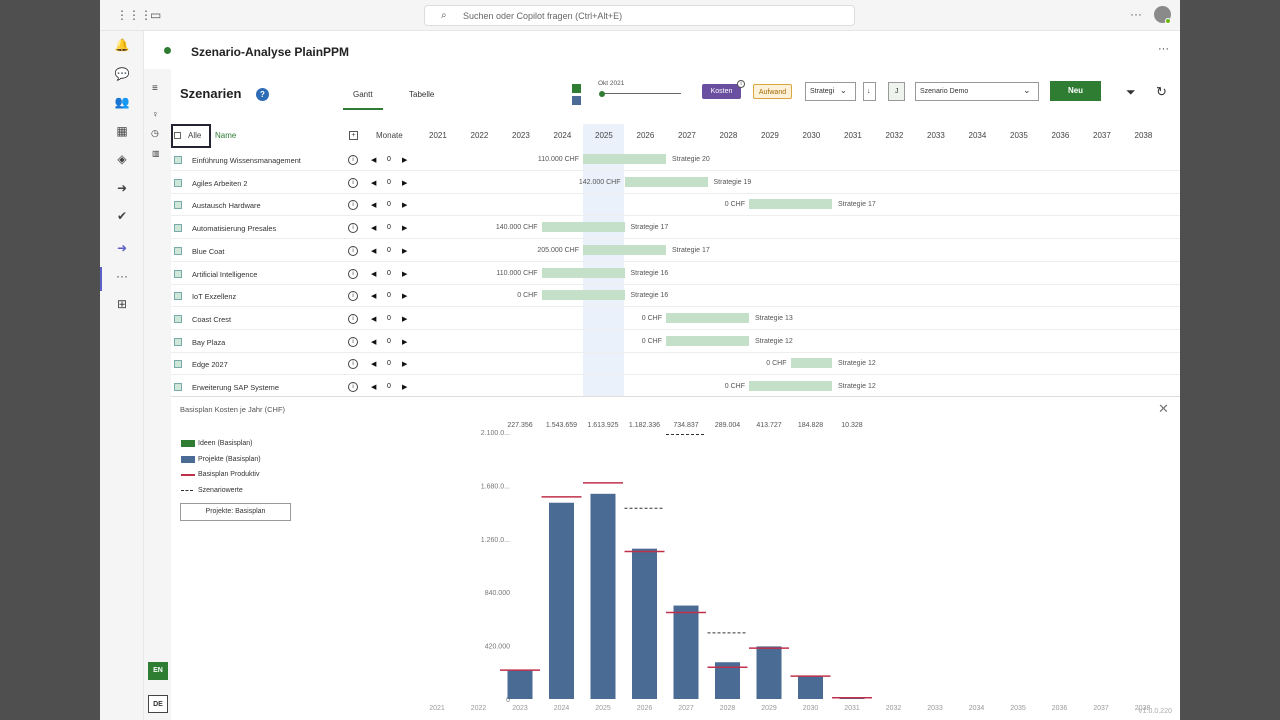  Describe the element at coordinates (576, 88) in the screenshot. I see `ideas-toggle-icon` at that location.